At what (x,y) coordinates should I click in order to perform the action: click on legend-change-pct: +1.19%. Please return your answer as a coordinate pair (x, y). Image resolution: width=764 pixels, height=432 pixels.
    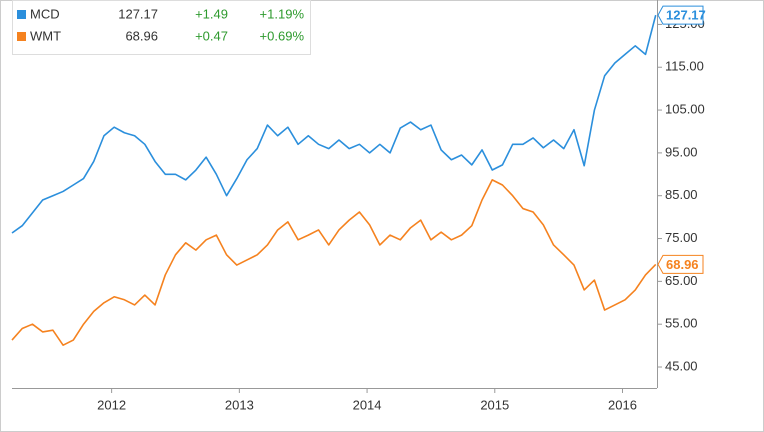
    Looking at the image, I should click on (282, 13).